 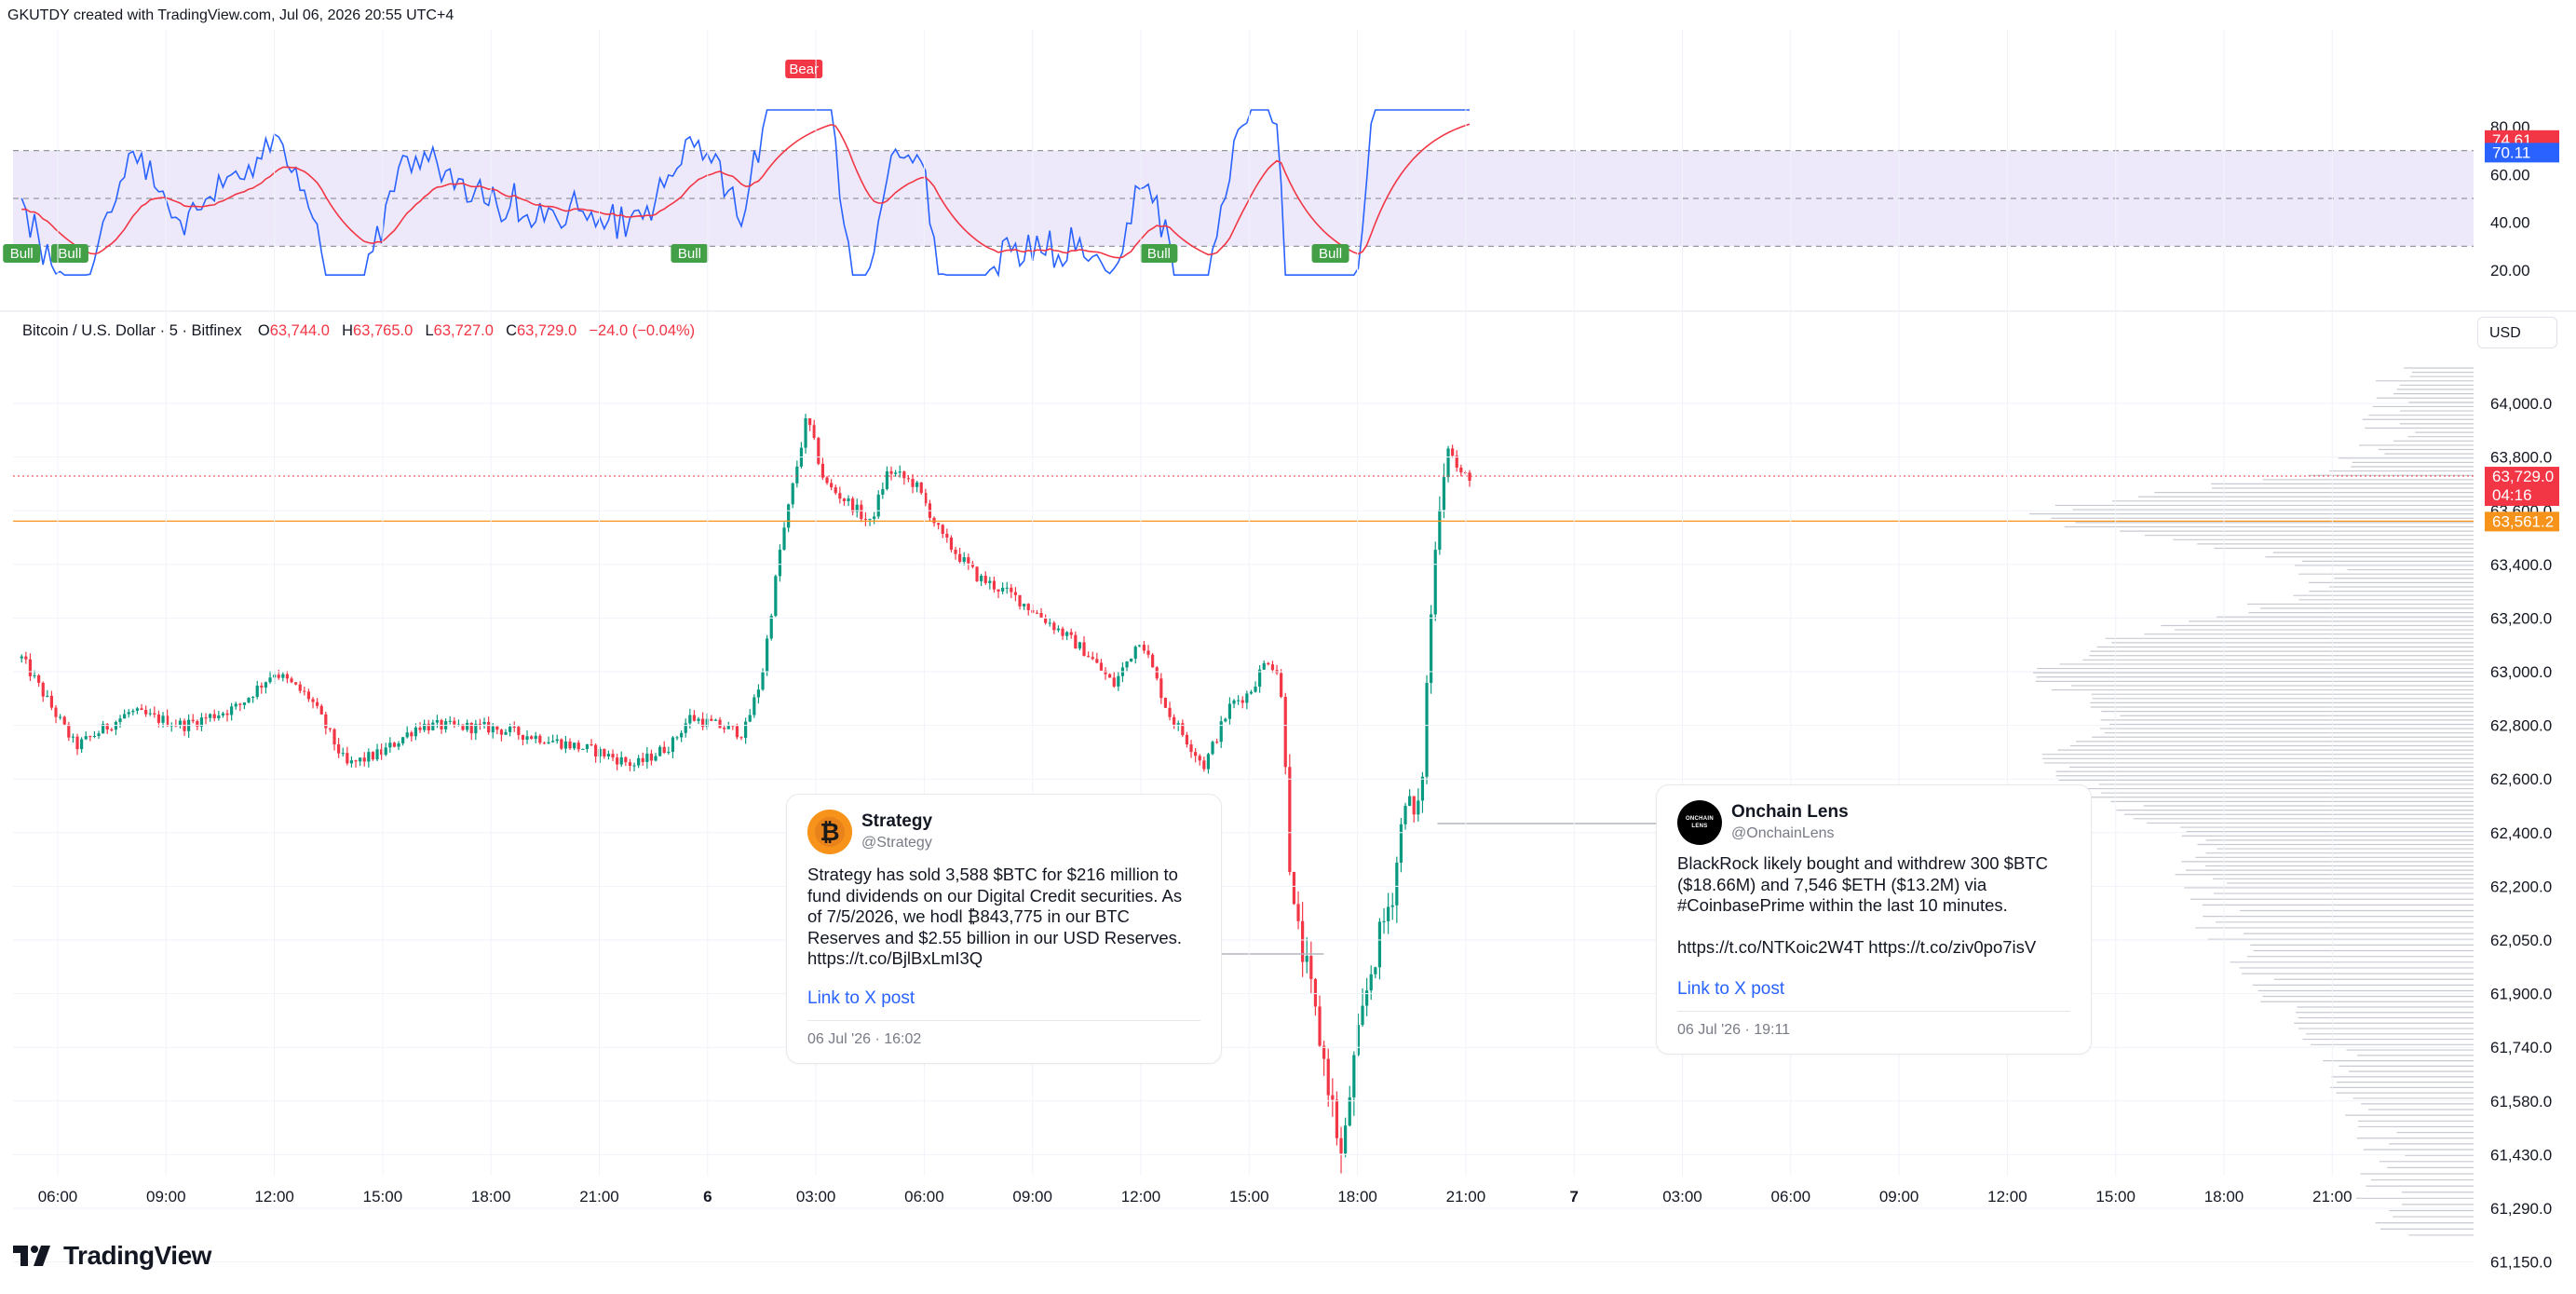 What do you see at coordinates (348, 330) in the screenshot?
I see `high-label: H` at bounding box center [348, 330].